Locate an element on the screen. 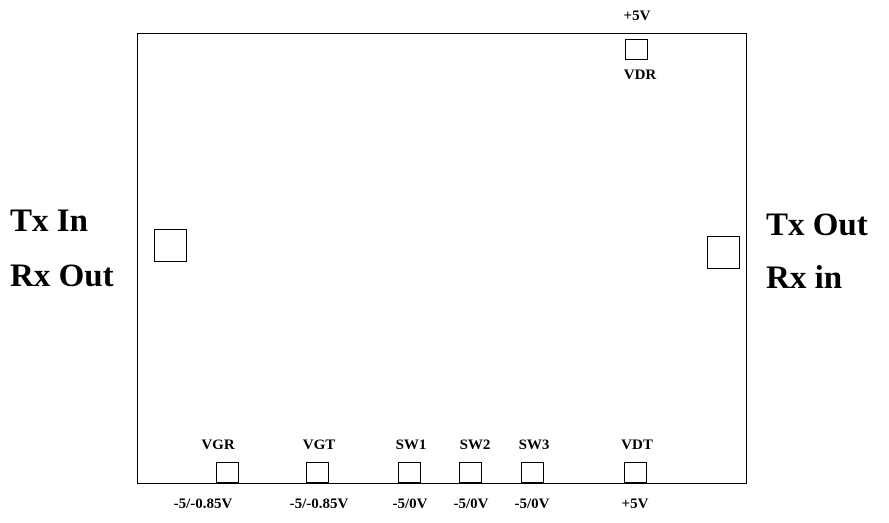  sw2-name-label: SW2 is located at coordinates (475, 445).